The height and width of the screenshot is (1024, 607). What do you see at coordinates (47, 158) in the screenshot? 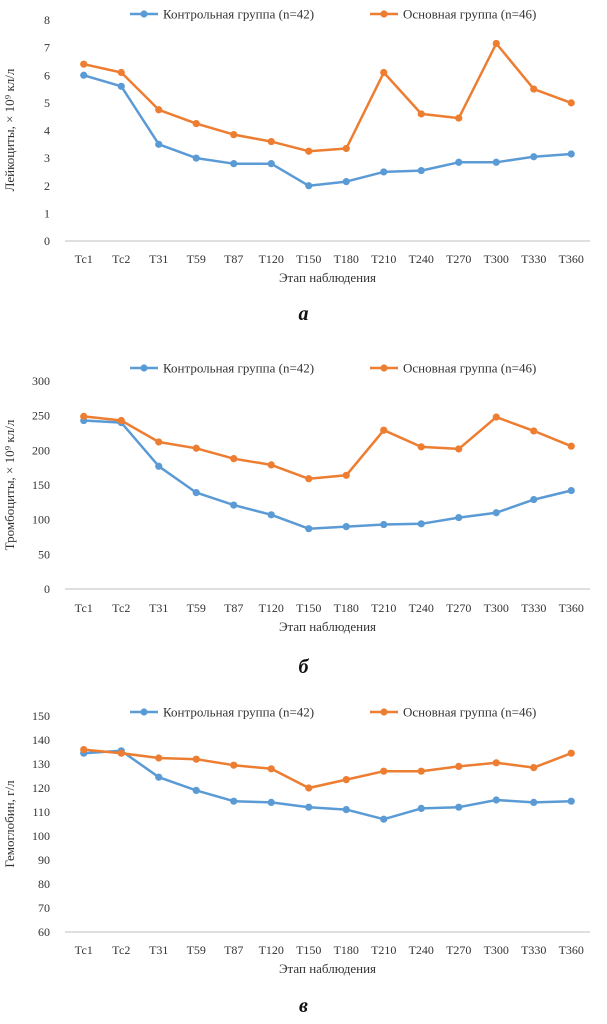
I see `chart-1-y-tick-label: 3` at bounding box center [47, 158].